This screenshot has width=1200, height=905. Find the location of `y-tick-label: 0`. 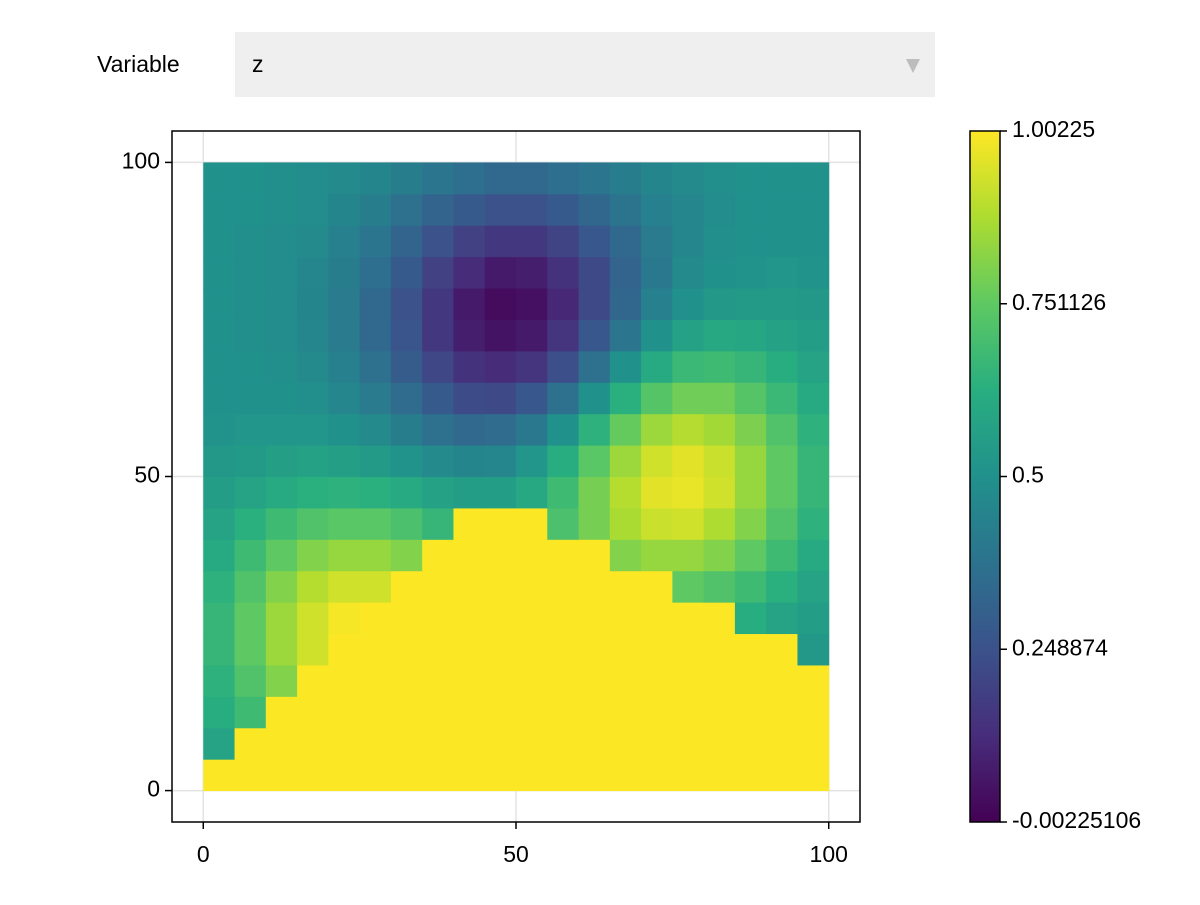

y-tick-label: 0 is located at coordinates (153, 789).